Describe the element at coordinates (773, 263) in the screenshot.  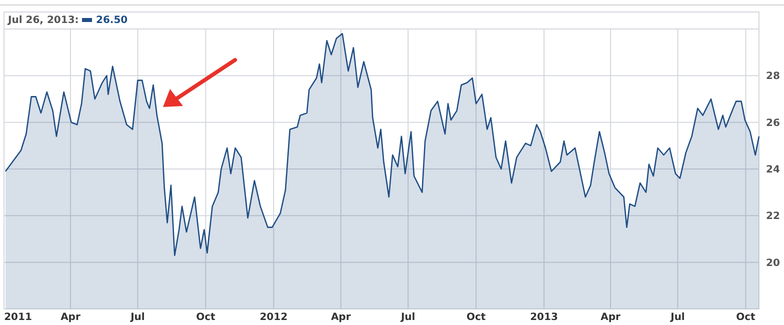
I see `y-tick-label: 20` at that location.